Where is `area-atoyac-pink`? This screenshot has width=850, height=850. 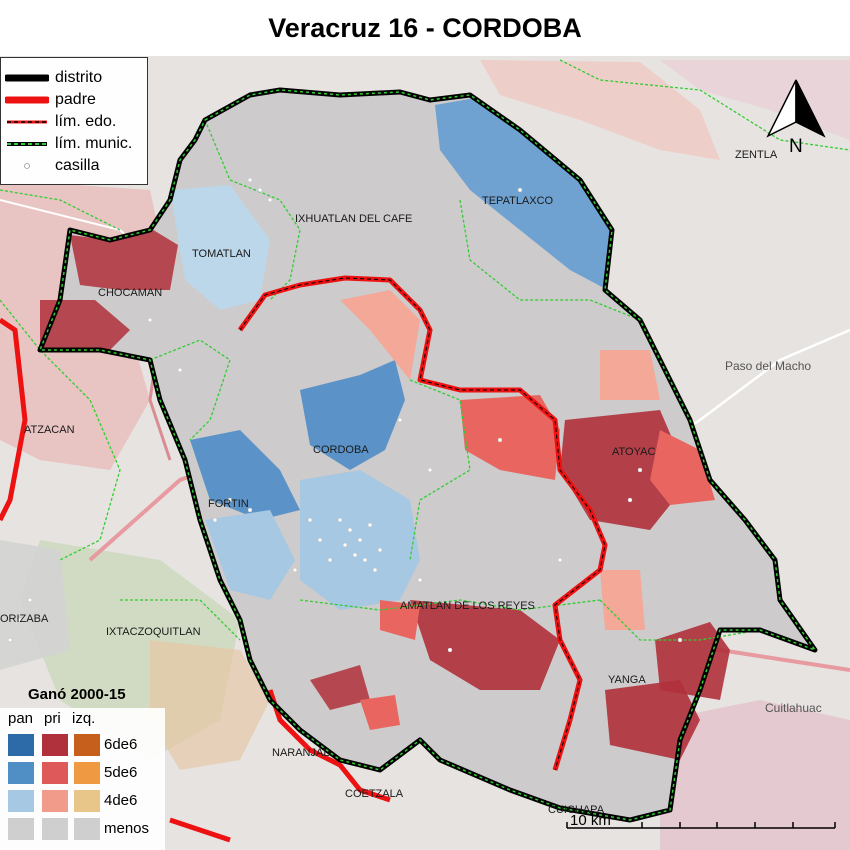
area-atoyac-pink is located at coordinates (630, 375).